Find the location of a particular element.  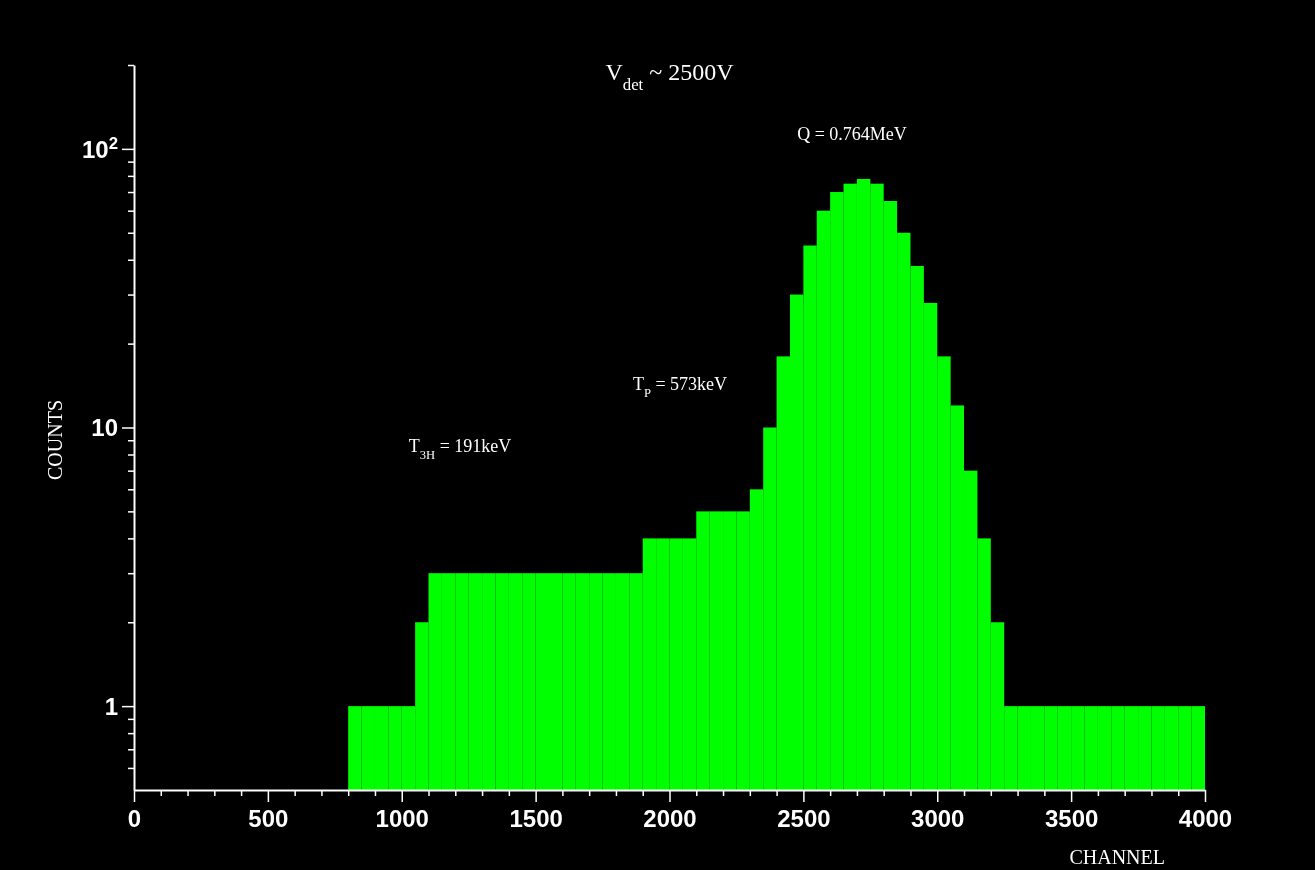

x-tick-label: 1000 is located at coordinates (402, 819).